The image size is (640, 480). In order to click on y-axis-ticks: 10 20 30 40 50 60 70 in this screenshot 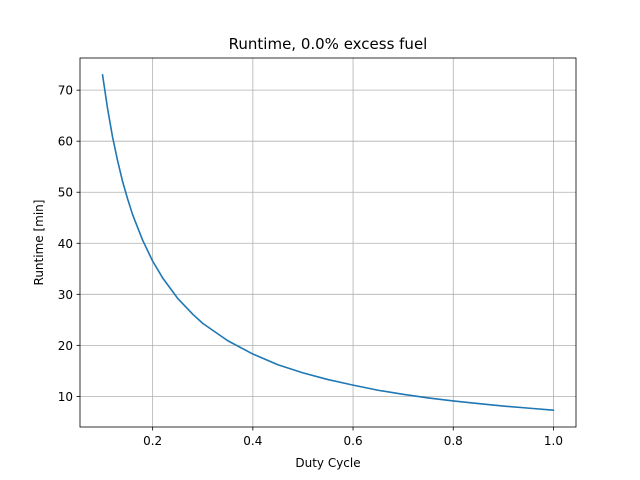, I will do `click(69, 244)`.